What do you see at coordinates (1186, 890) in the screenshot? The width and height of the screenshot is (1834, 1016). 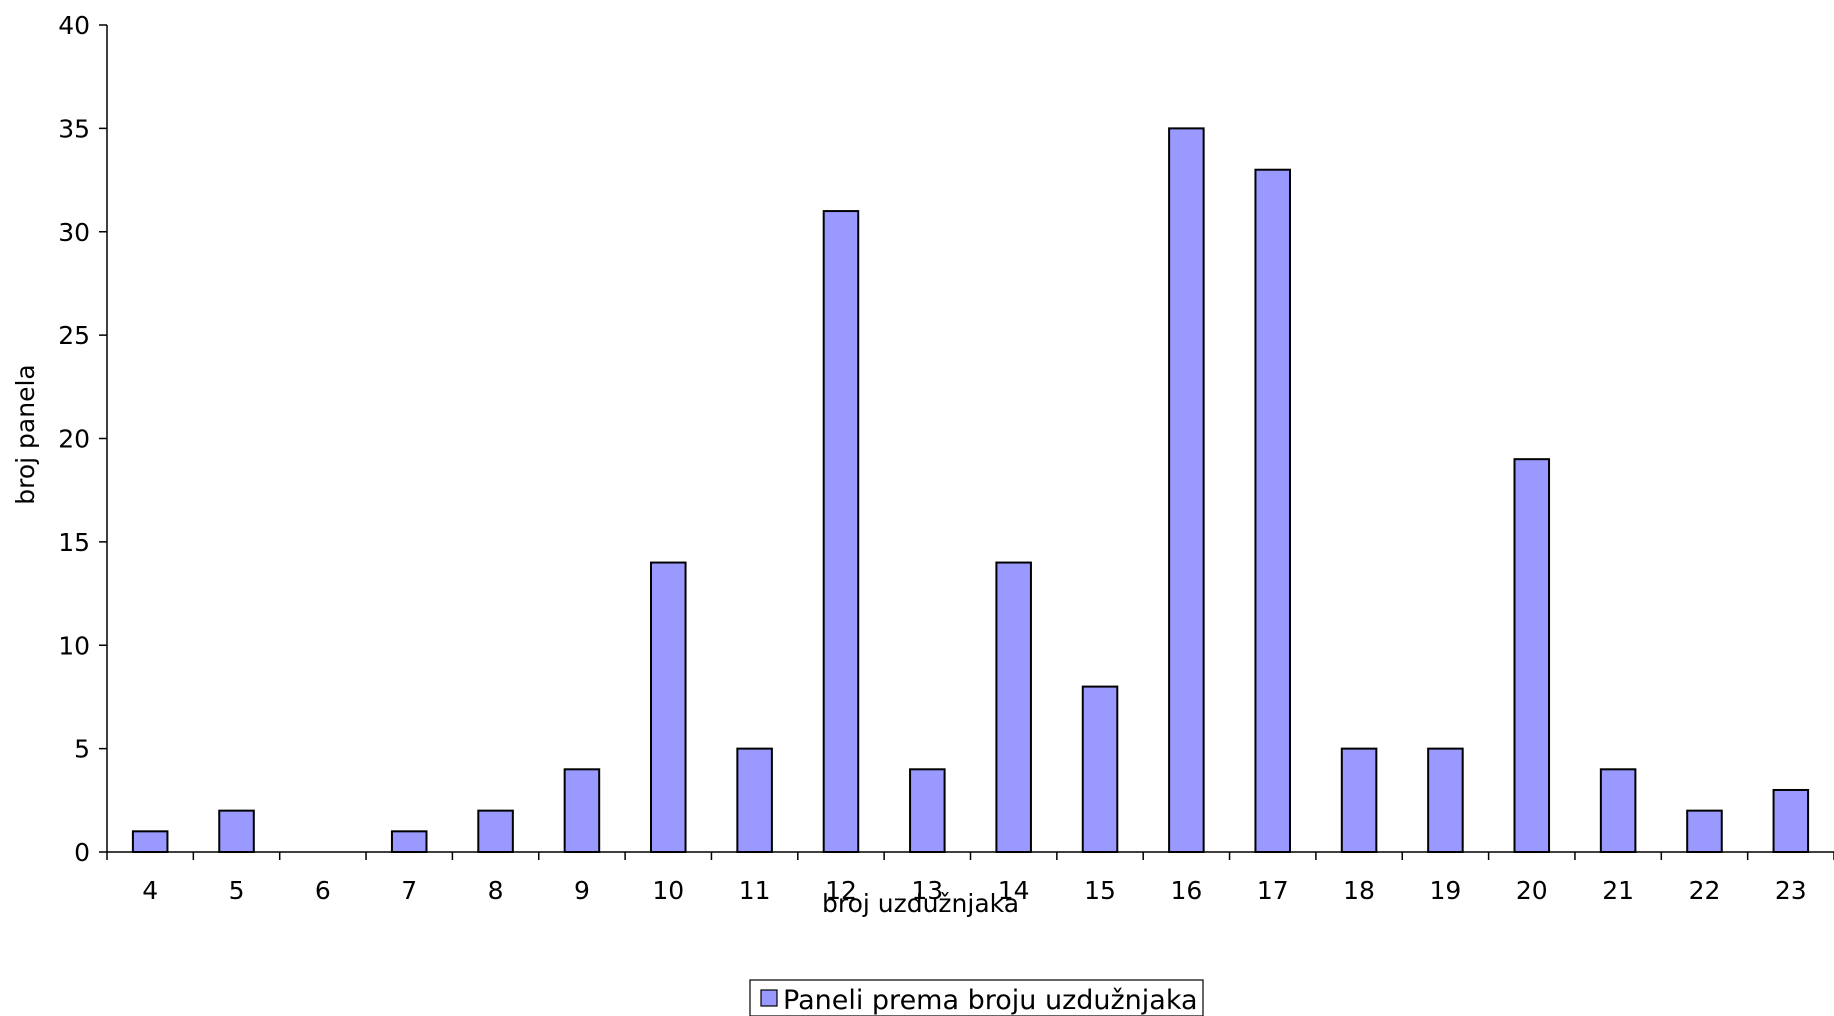 I see `x-tick-label: 16` at bounding box center [1186, 890].